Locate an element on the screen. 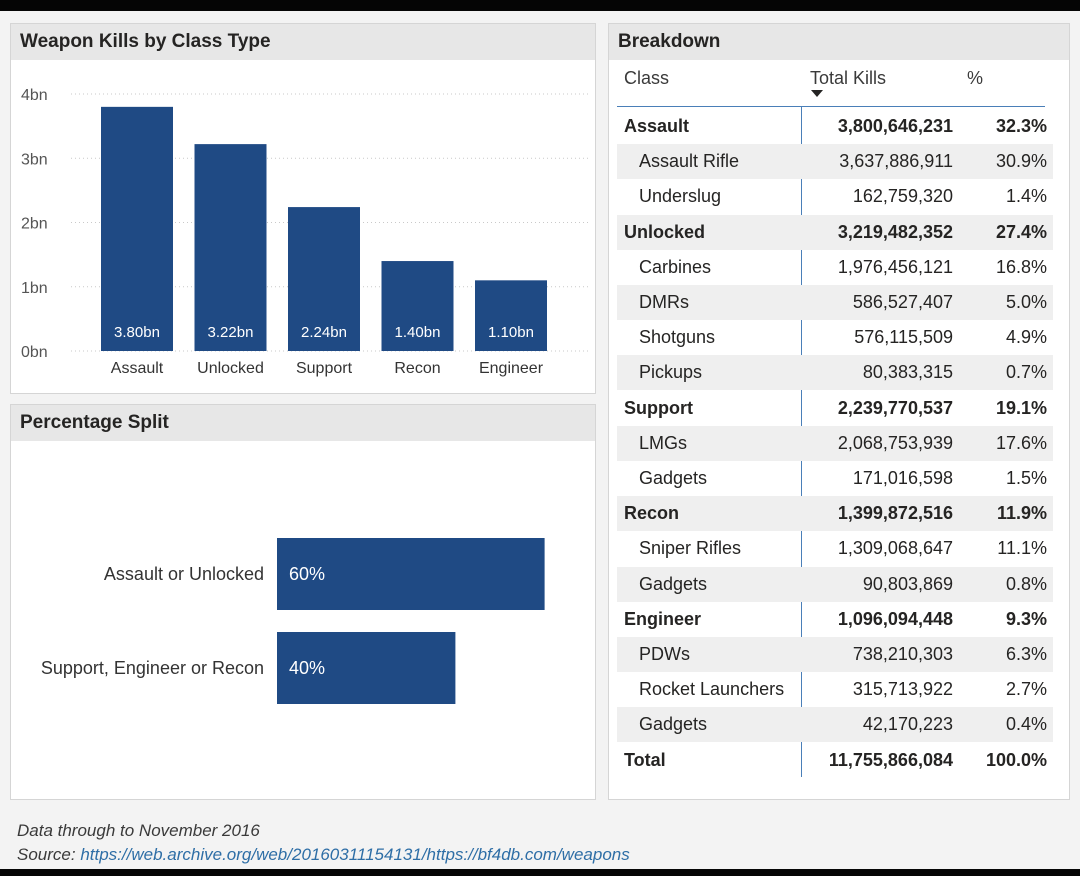  y-tick-label: 3bn is located at coordinates (34, 159).